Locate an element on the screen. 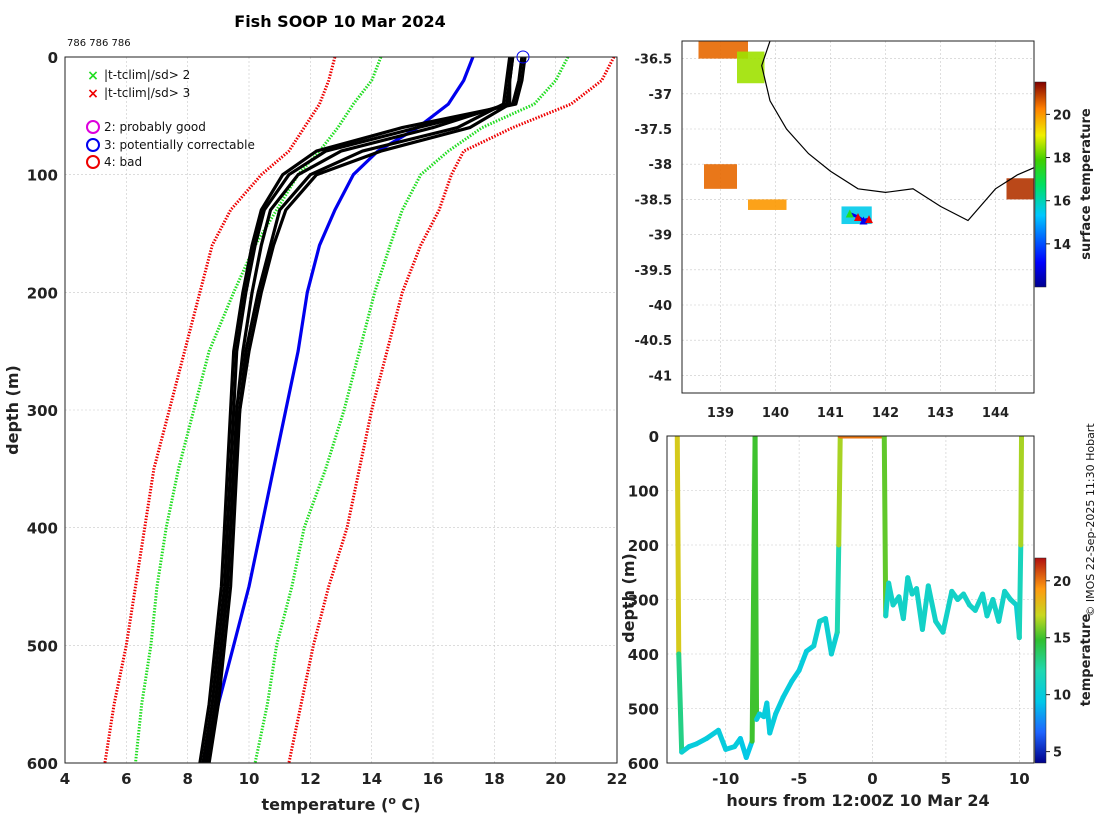 This screenshot has height=820, width=1100. map-lat-tick-label: -41 is located at coordinates (661, 376).